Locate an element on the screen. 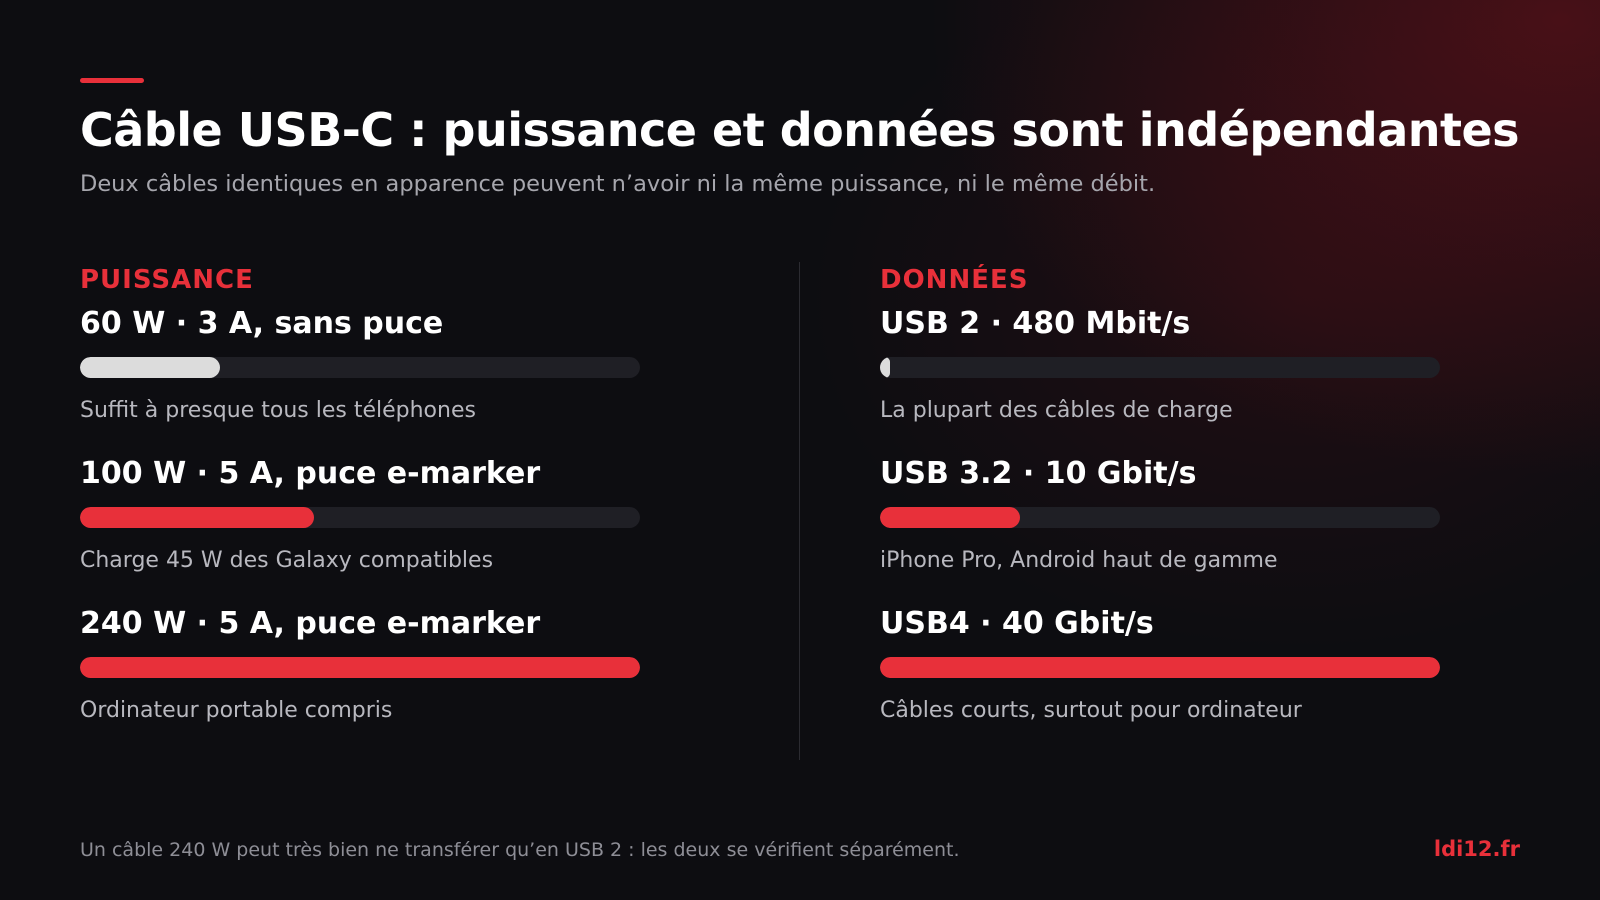 Image resolution: width=1600 pixels, height=900 pixels. power-heading: PUISSANCE is located at coordinates (167, 280).